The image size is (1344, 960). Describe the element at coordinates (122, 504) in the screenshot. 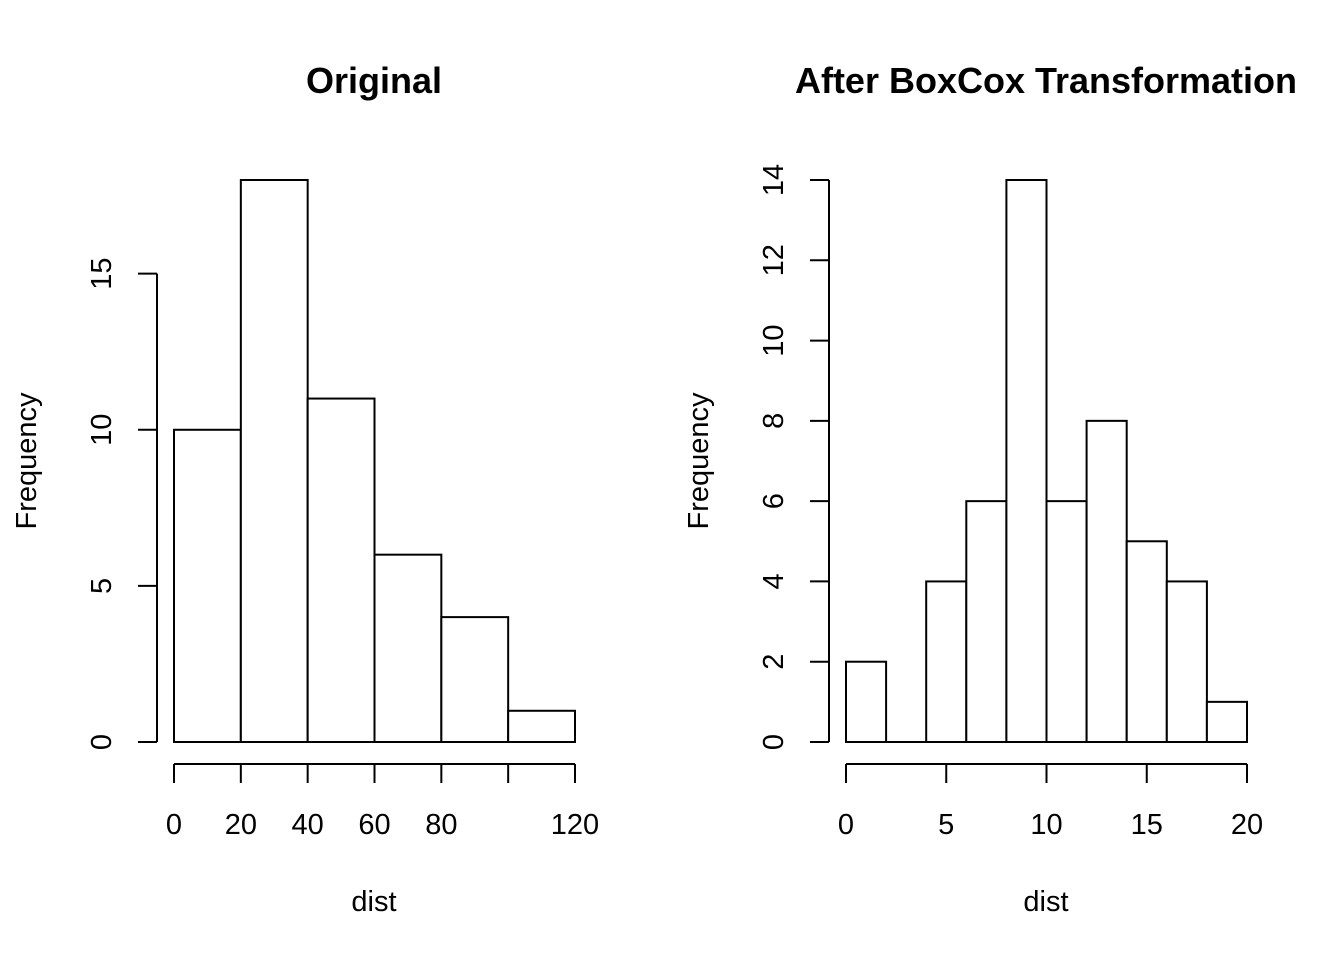

I see `y-axis: 0 5 10 15` at that location.